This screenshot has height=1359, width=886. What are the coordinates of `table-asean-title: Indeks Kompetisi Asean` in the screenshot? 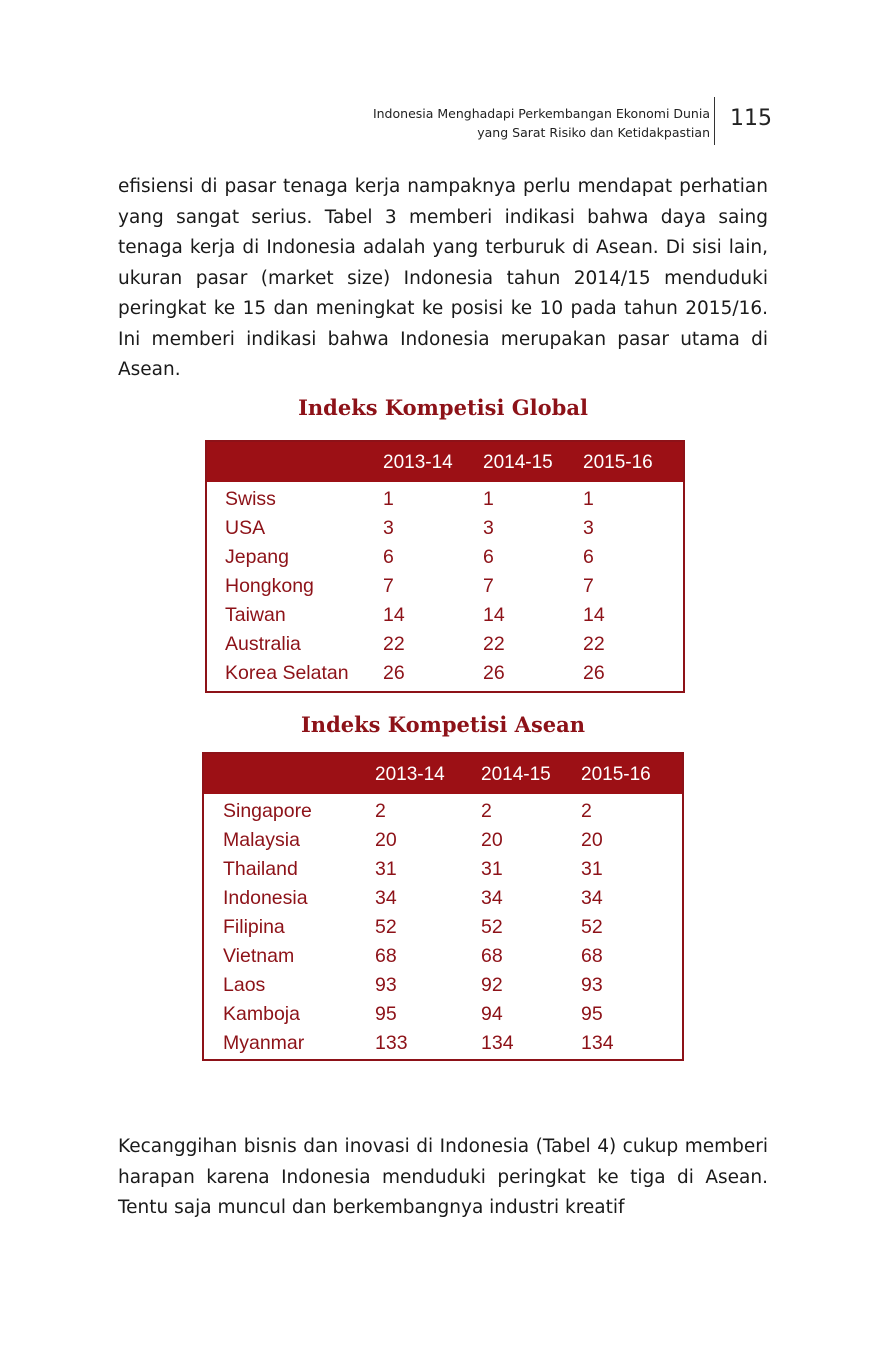 It's located at (443, 724).